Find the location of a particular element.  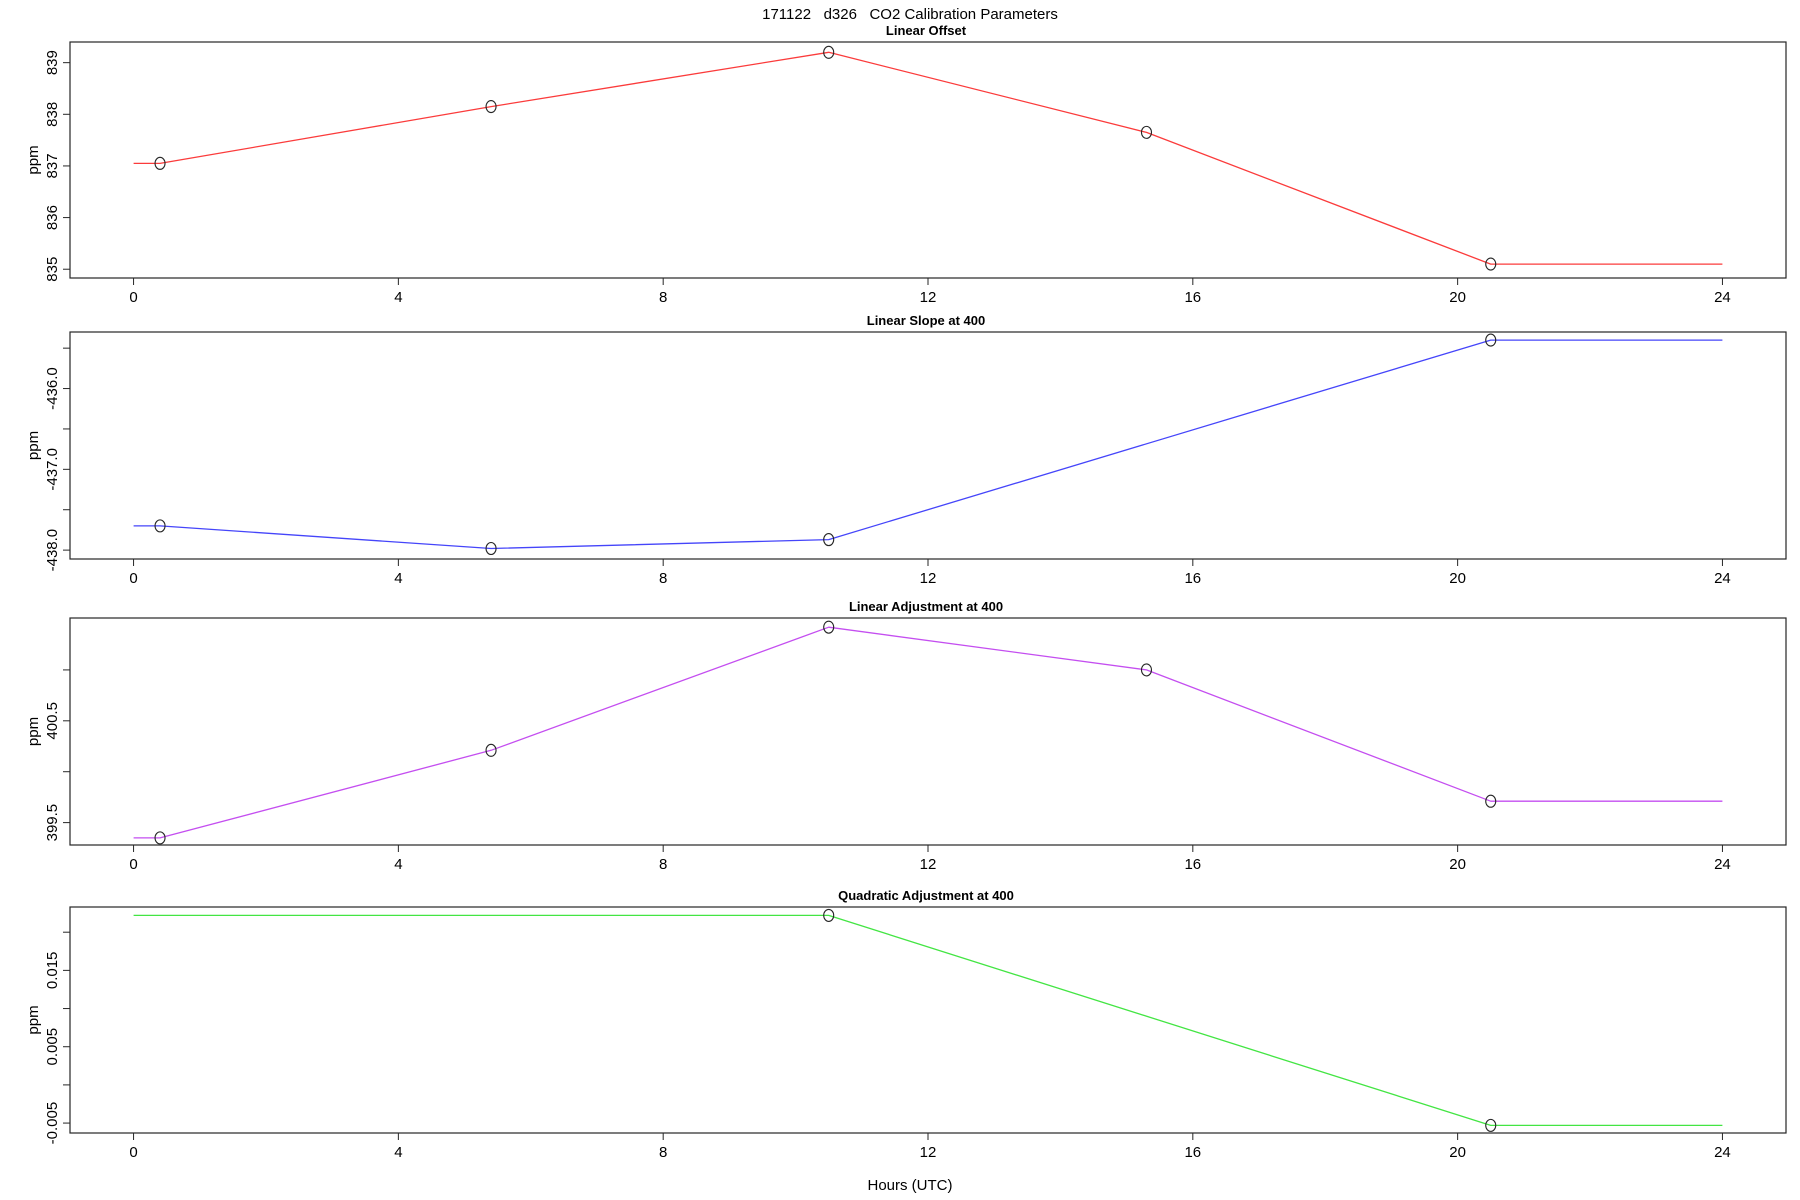

y-tick-label: 837 is located at coordinates (52, 165).